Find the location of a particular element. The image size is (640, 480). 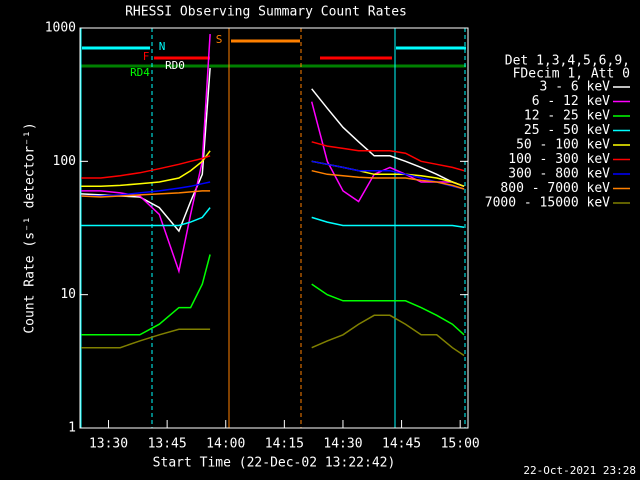

legend-label: 6 - 12 keV is located at coordinates (571, 101).